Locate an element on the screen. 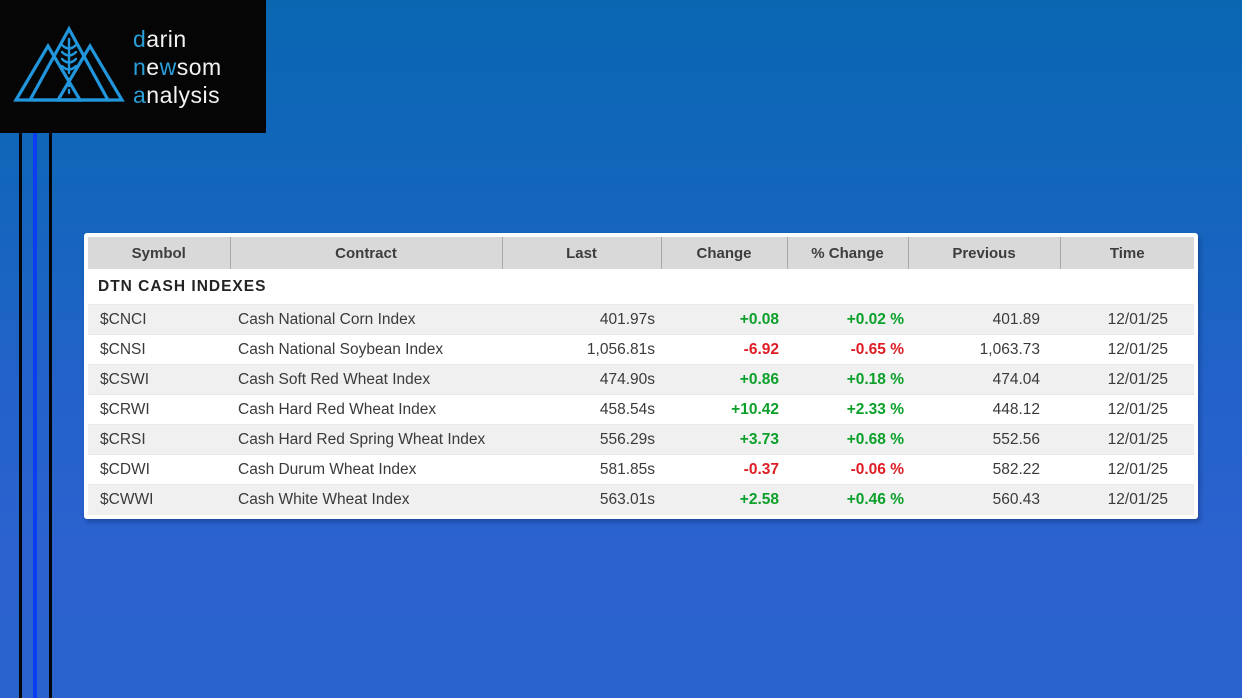  mountains-wheat-icon is located at coordinates (69, 63).